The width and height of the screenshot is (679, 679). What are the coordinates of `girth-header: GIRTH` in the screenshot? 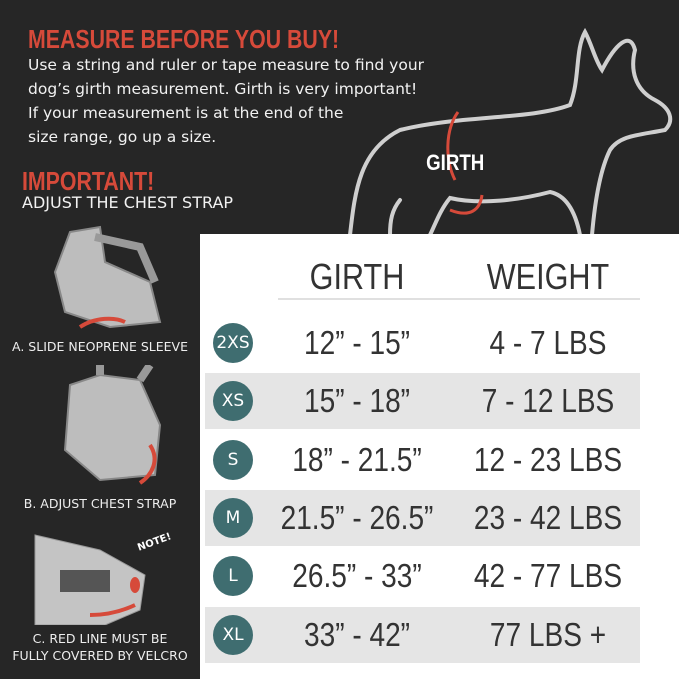 It's located at (357, 276).